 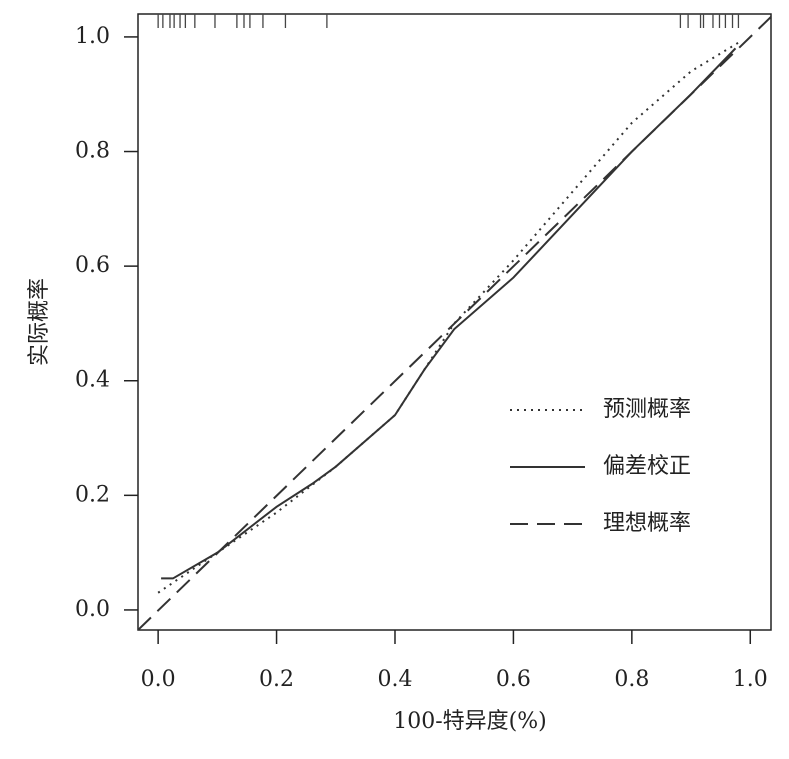 What do you see at coordinates (394, 679) in the screenshot?
I see `x-tick-label: 0.4` at bounding box center [394, 679].